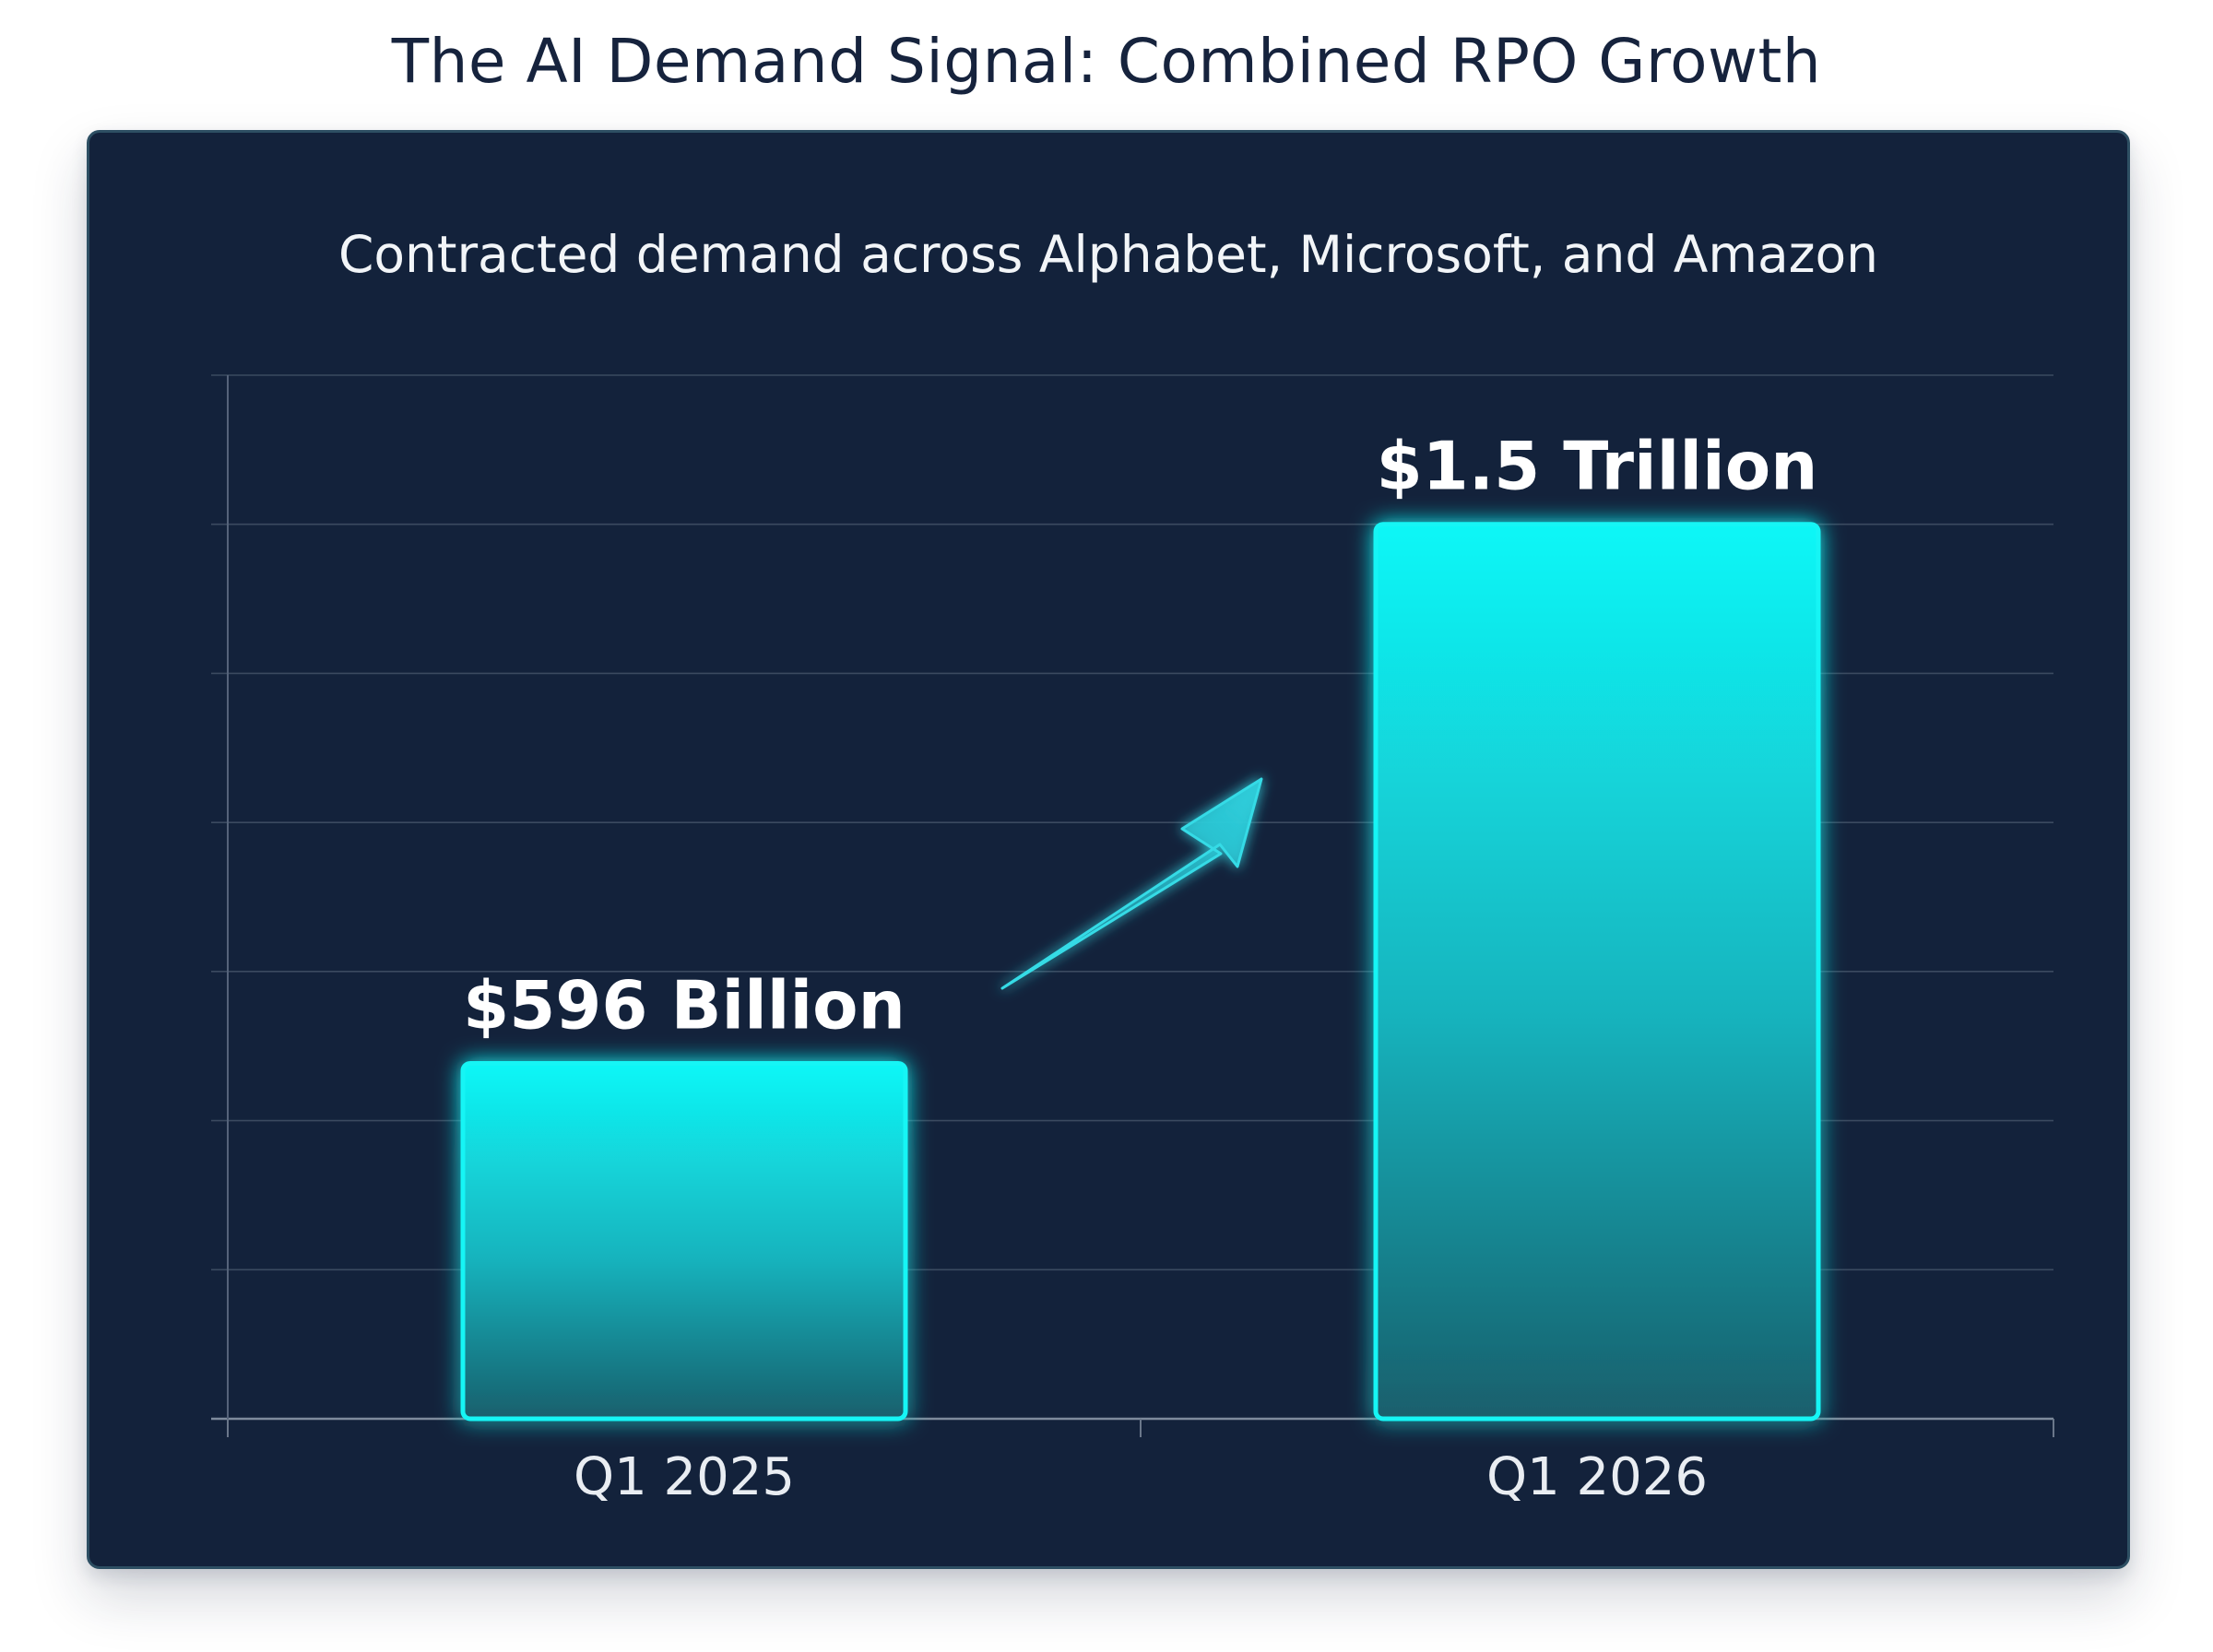 The width and height of the screenshot is (2213, 1652). What do you see at coordinates (1597, 466) in the screenshot?
I see `data-label-2: $1.5 Trillion` at bounding box center [1597, 466].